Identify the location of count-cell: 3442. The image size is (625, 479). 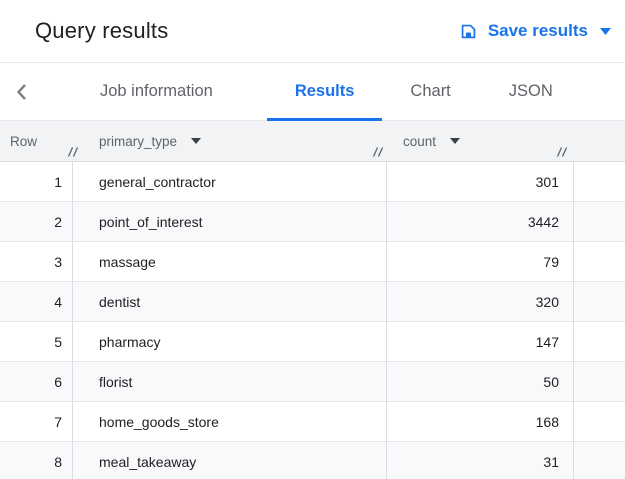
(480, 221).